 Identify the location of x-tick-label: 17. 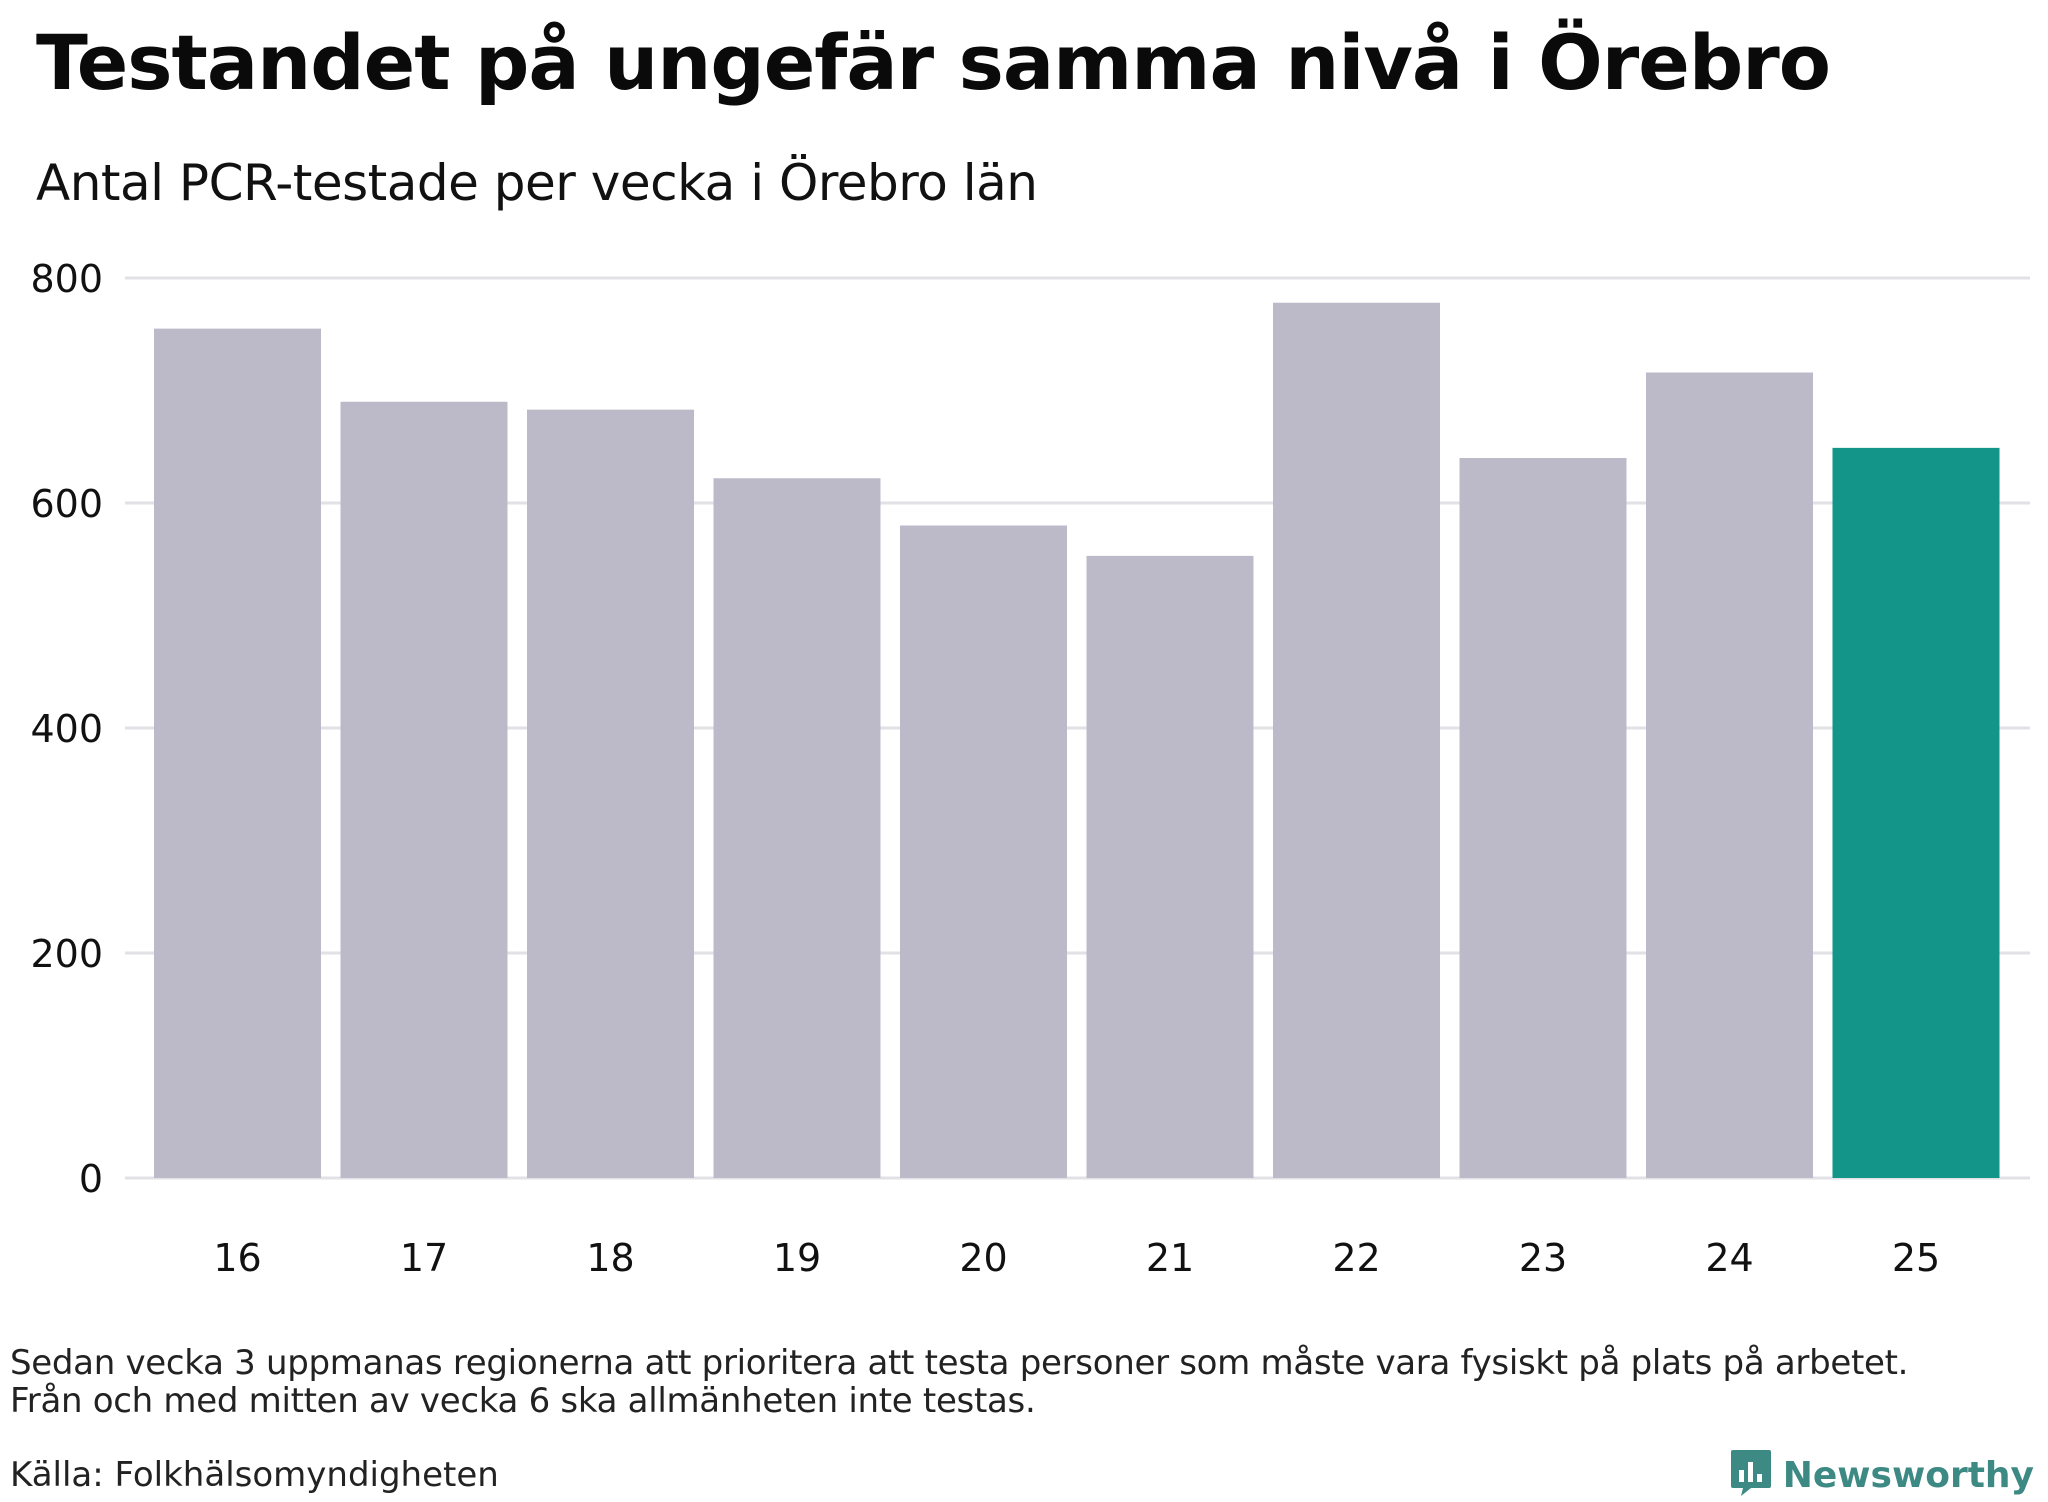
(424, 1258).